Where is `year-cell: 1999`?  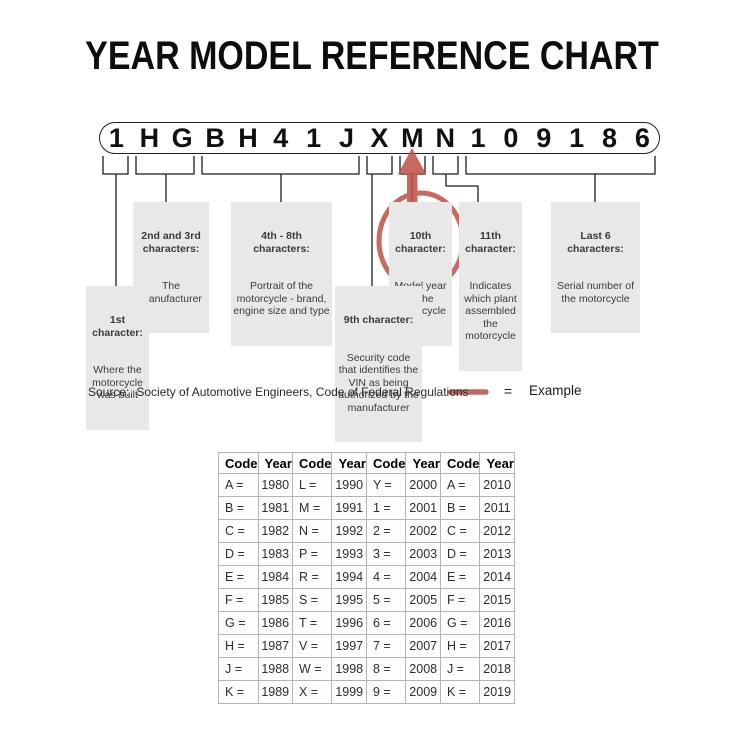
year-cell: 1999 is located at coordinates (349, 692).